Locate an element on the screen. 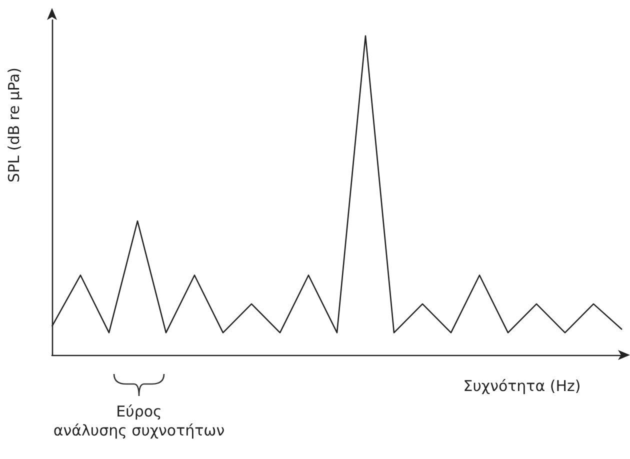  x-axis-title: Συχνότητα (Hz) is located at coordinates (522, 386).